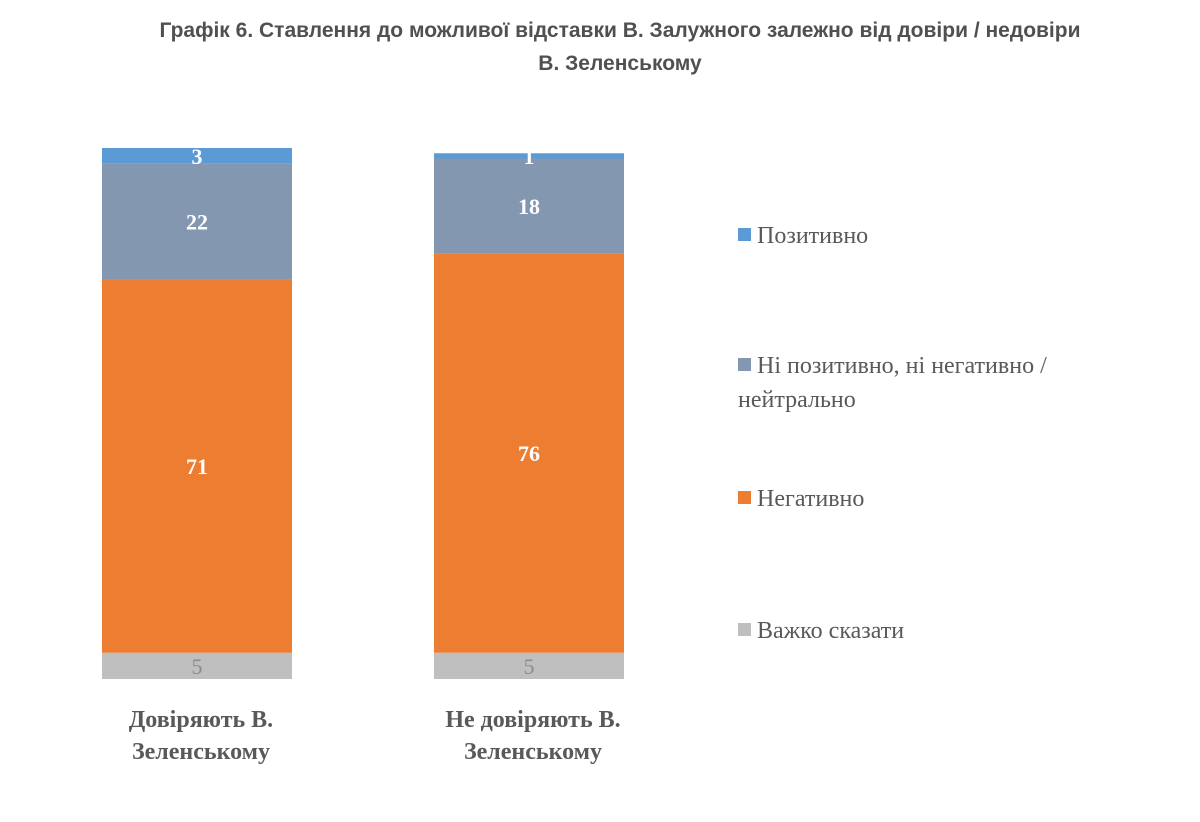  I want to click on chart-title-line-2: В. Зеленському, so click(620, 63).